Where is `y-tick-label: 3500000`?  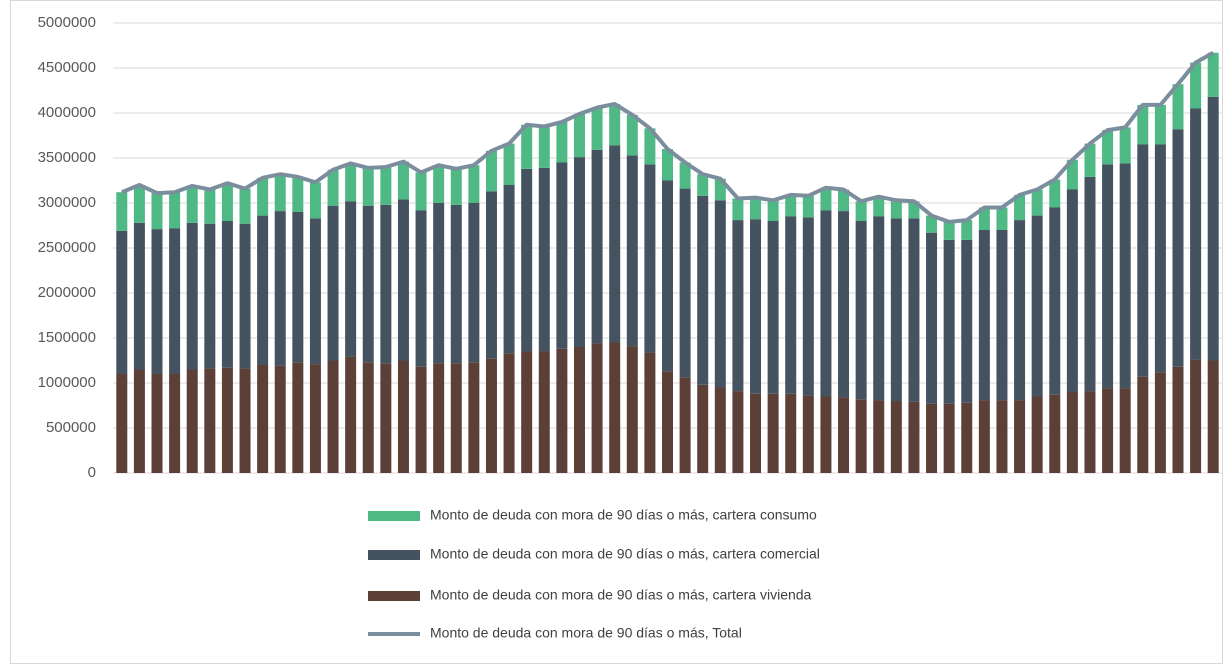 y-tick-label: 3500000 is located at coordinates (67, 157).